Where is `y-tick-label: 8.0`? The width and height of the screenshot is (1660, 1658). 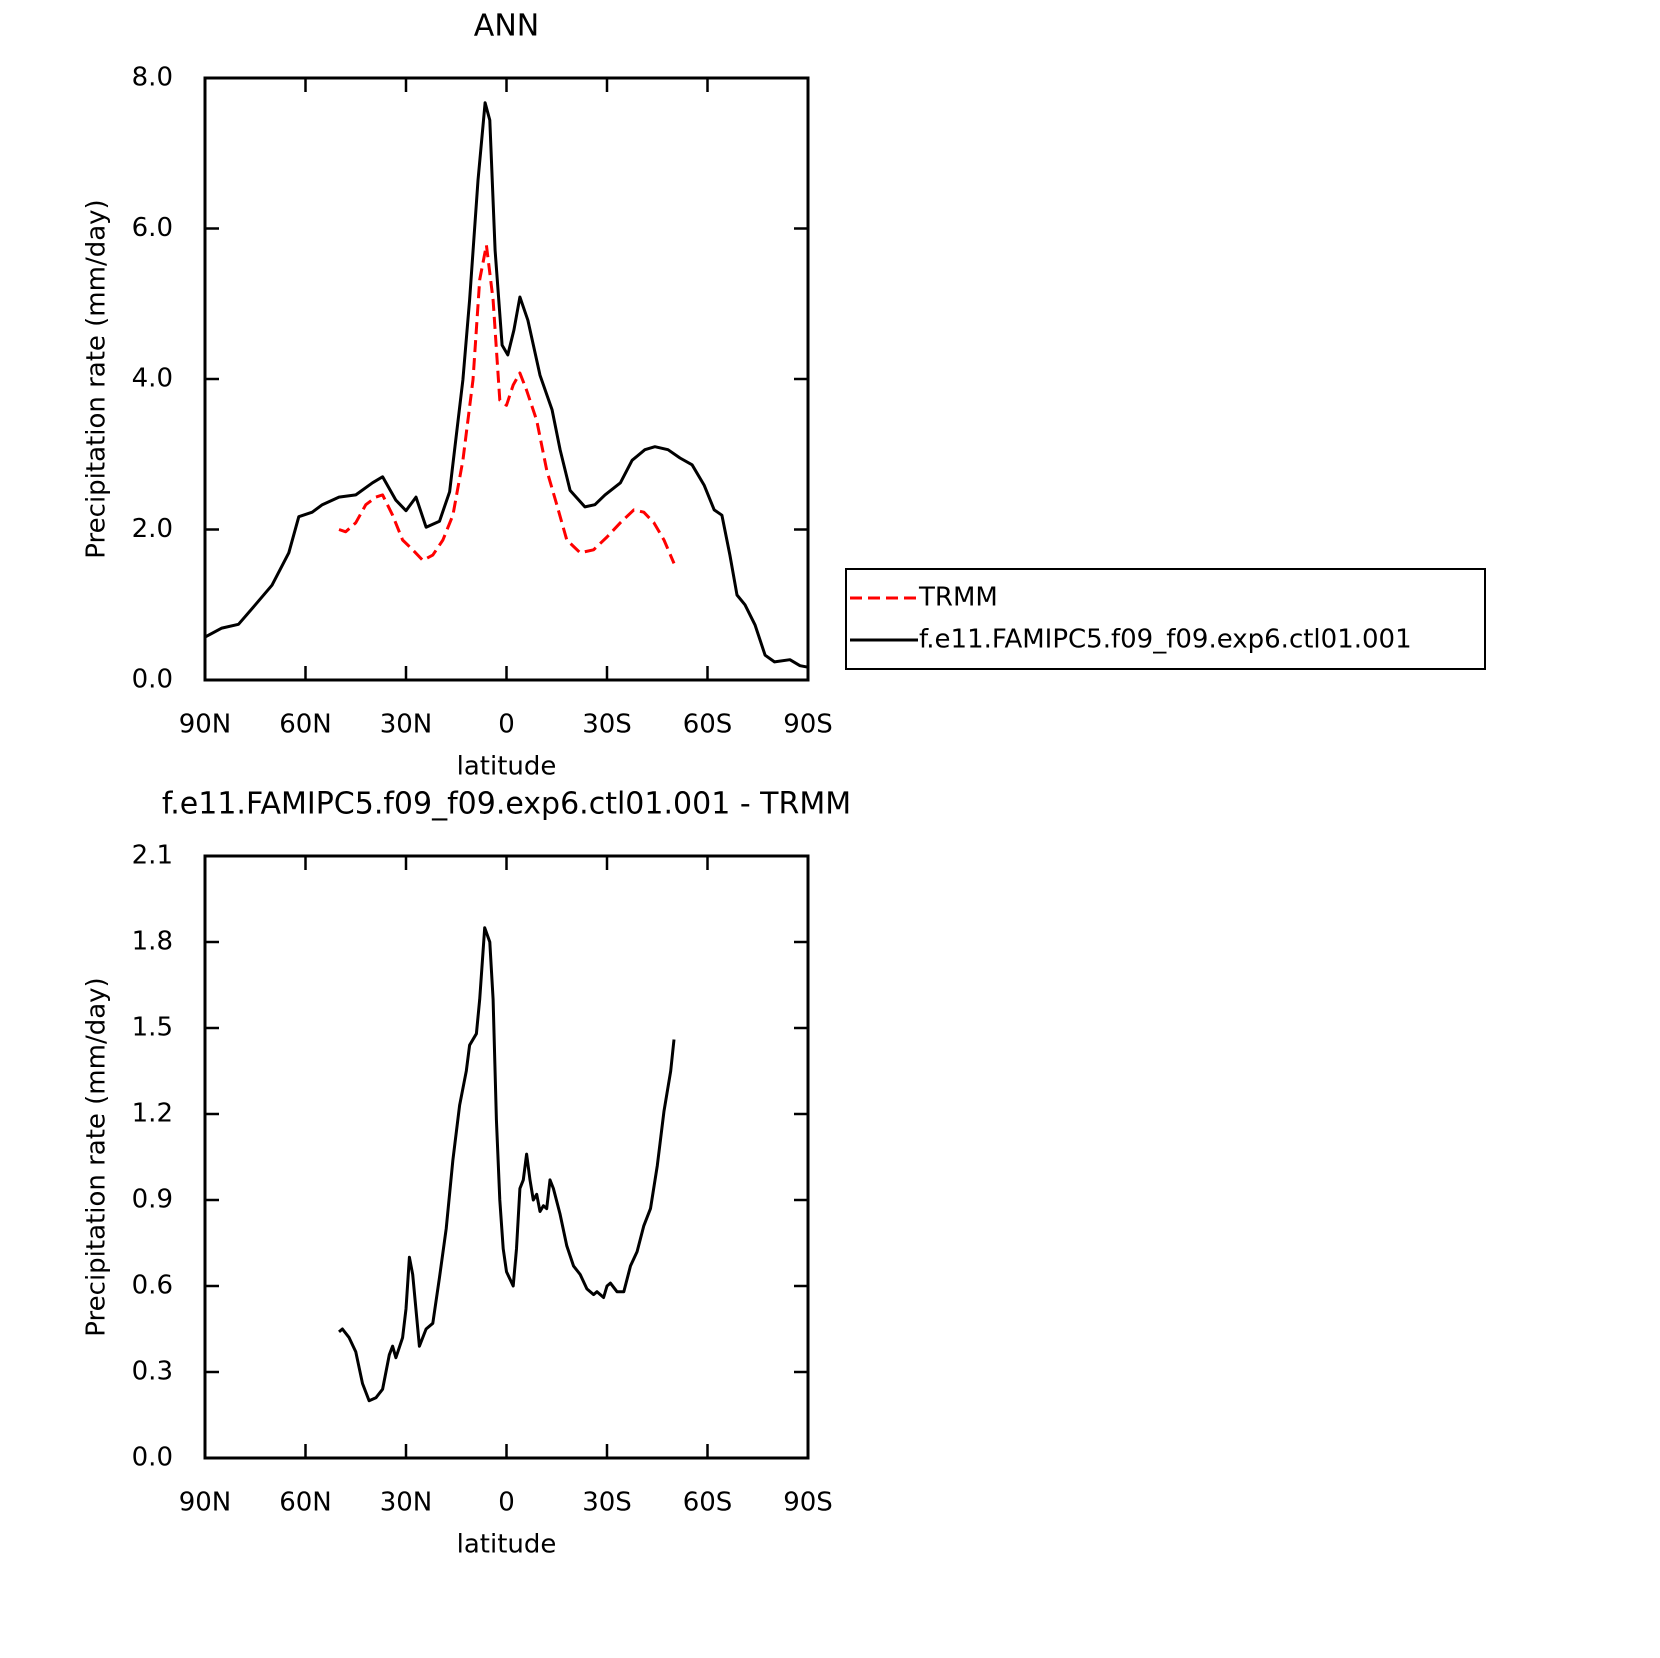
y-tick-label: 8.0 is located at coordinates (152, 78).